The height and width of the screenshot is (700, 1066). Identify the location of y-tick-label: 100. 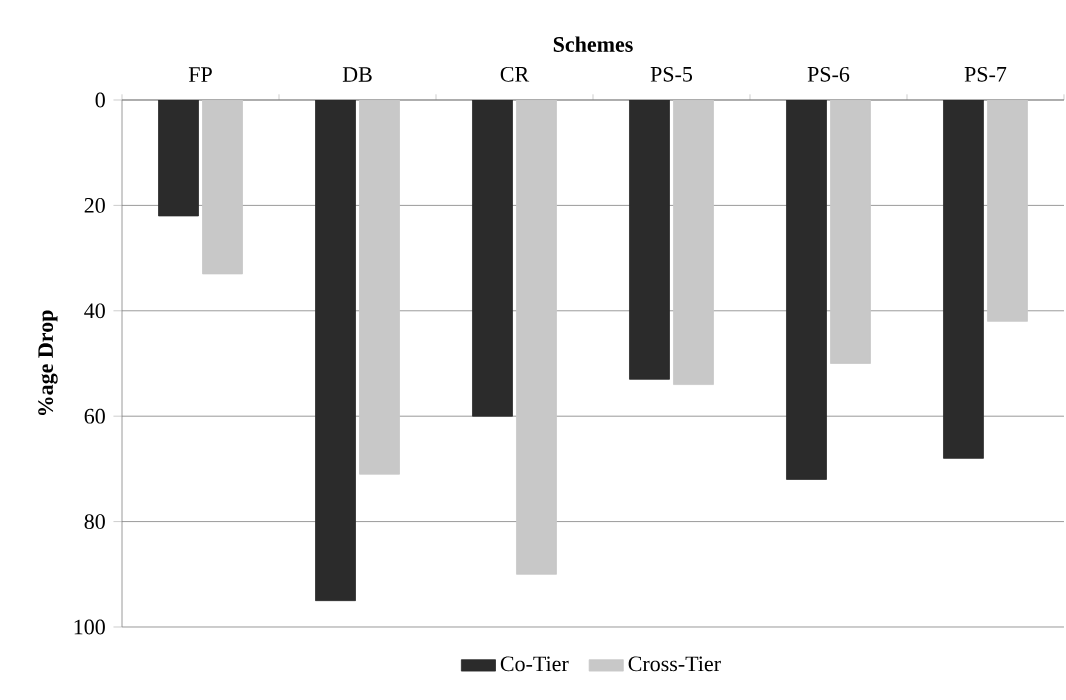
(89, 627).